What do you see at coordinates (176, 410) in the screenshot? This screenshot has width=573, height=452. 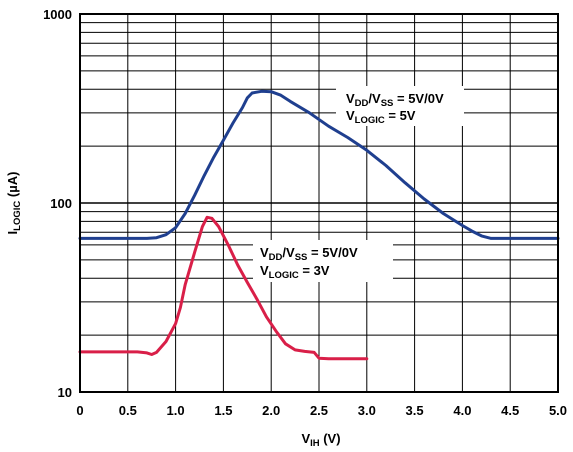 I see `x-tick-label: 1.0` at bounding box center [176, 410].